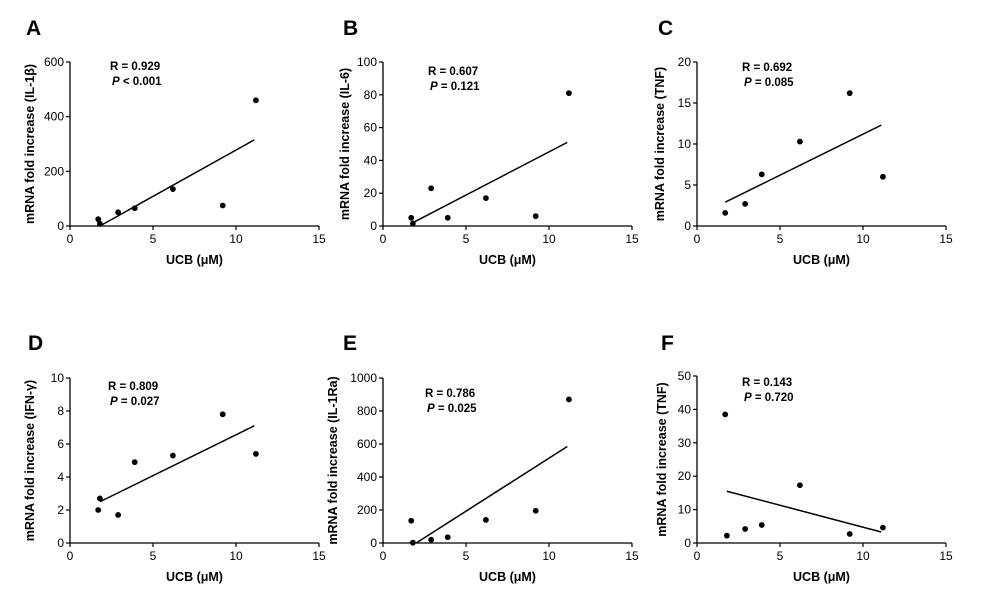 The image size is (1000, 606). What do you see at coordinates (367, 62) in the screenshot?
I see `y-tick-label: 100` at bounding box center [367, 62].